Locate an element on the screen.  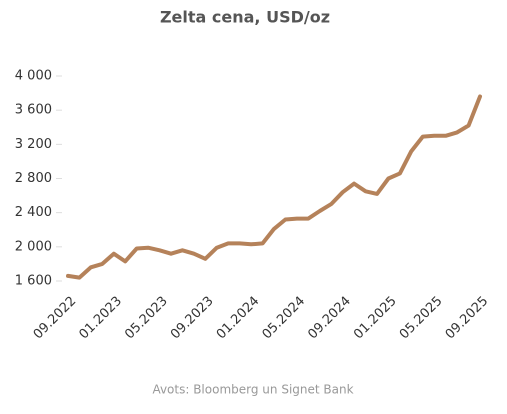
y-tick-label: 3 600 is located at coordinates (33, 110).